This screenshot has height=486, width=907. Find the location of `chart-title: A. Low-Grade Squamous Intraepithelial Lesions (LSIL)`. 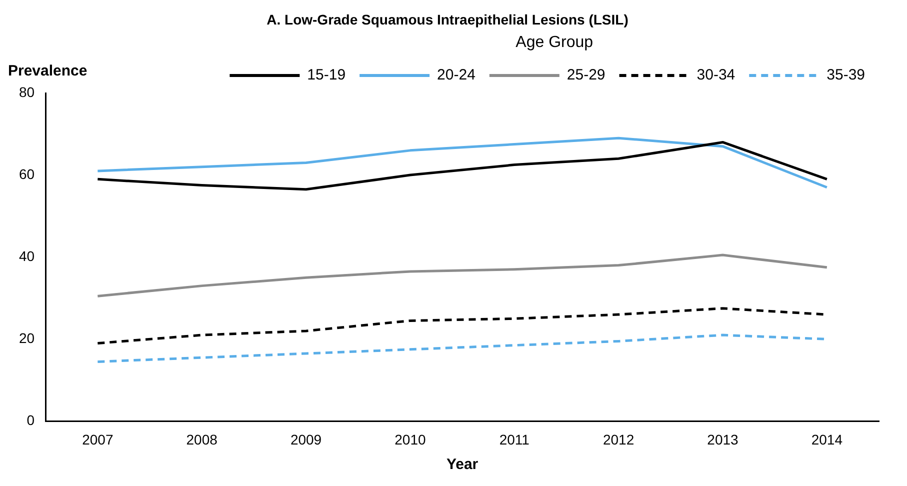

chart-title: A. Low-Grade Squamous Intraepithelial Lesions (LSIL) is located at coordinates (447, 19).